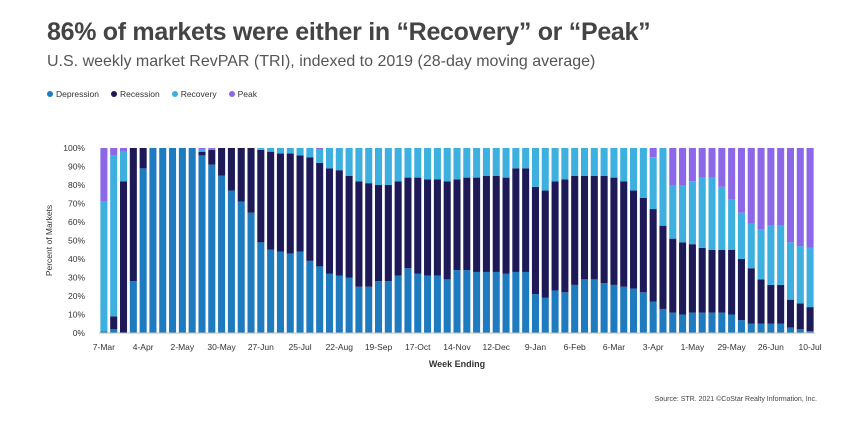 This screenshot has height=426, width=850. I want to click on x-tick-label: 10-Jul, so click(810, 347).